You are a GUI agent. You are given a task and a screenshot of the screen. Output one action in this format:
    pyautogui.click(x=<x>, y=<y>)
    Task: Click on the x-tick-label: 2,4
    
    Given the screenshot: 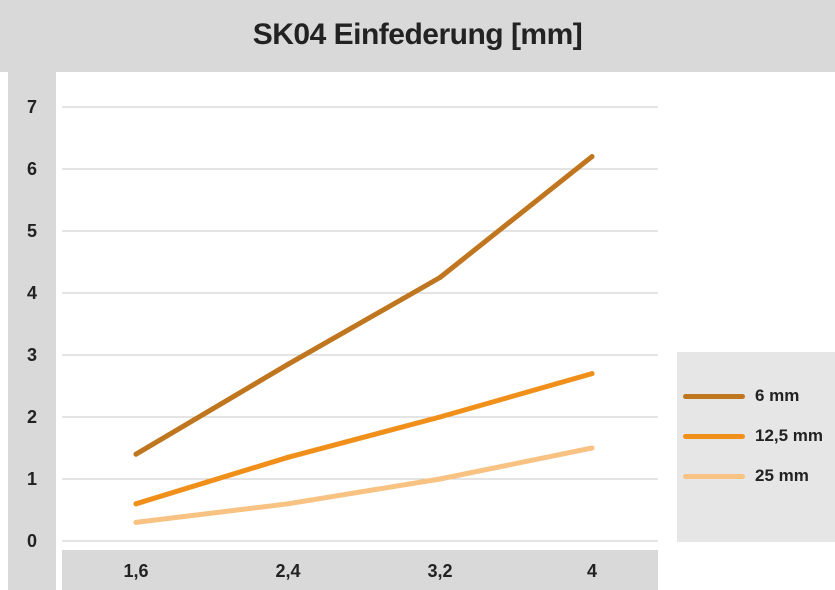 What is the action you would take?
    pyautogui.click(x=287, y=571)
    